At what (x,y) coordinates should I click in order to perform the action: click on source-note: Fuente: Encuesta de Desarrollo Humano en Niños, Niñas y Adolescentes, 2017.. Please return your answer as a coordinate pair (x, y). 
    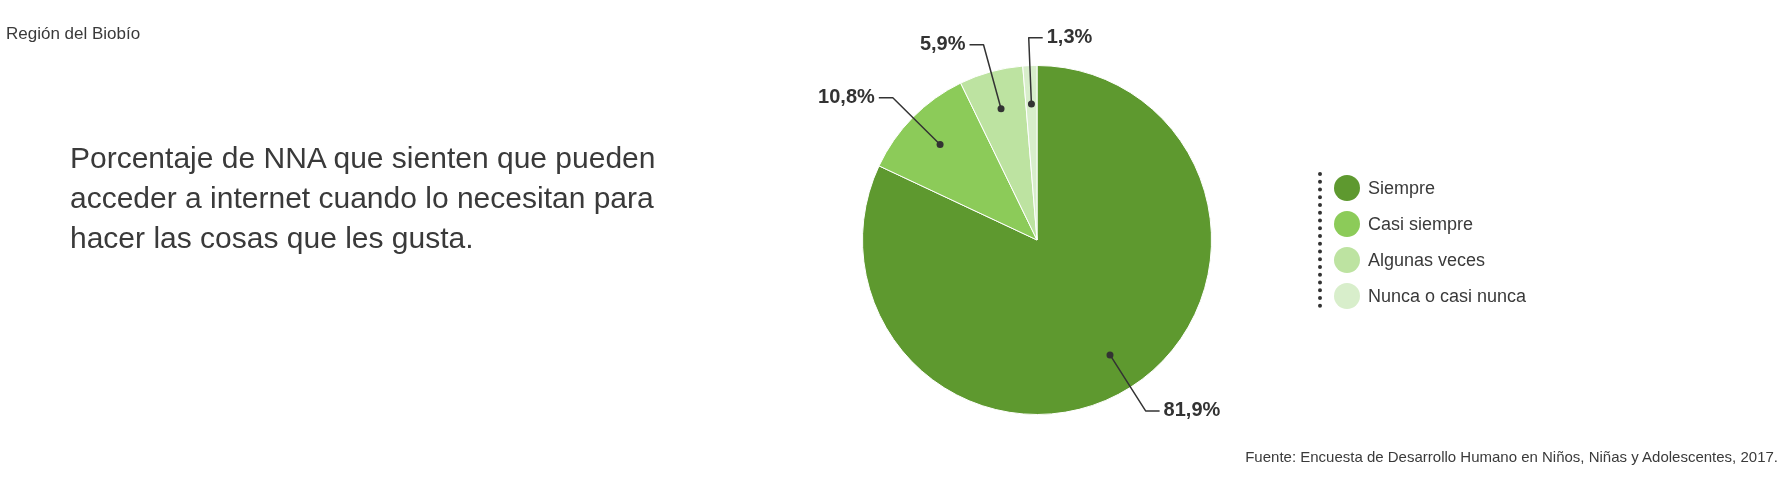
    Looking at the image, I should click on (1511, 456).